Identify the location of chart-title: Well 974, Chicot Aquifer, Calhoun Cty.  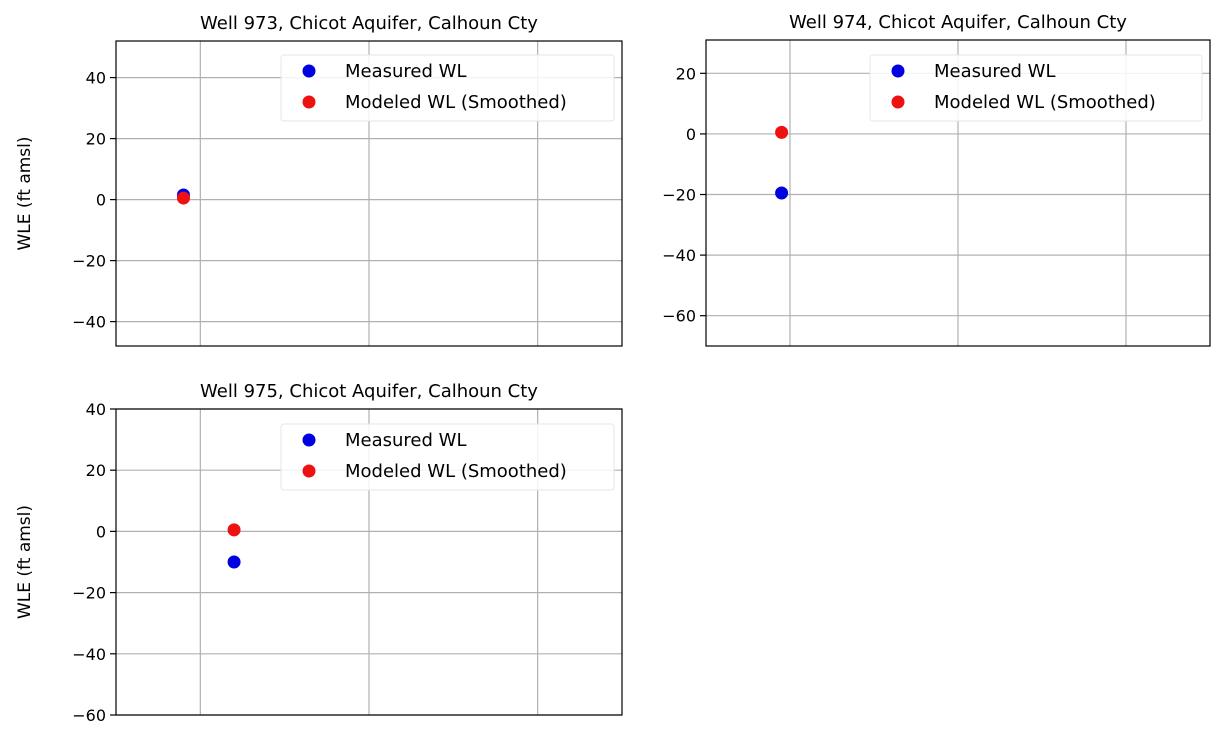
(958, 22).